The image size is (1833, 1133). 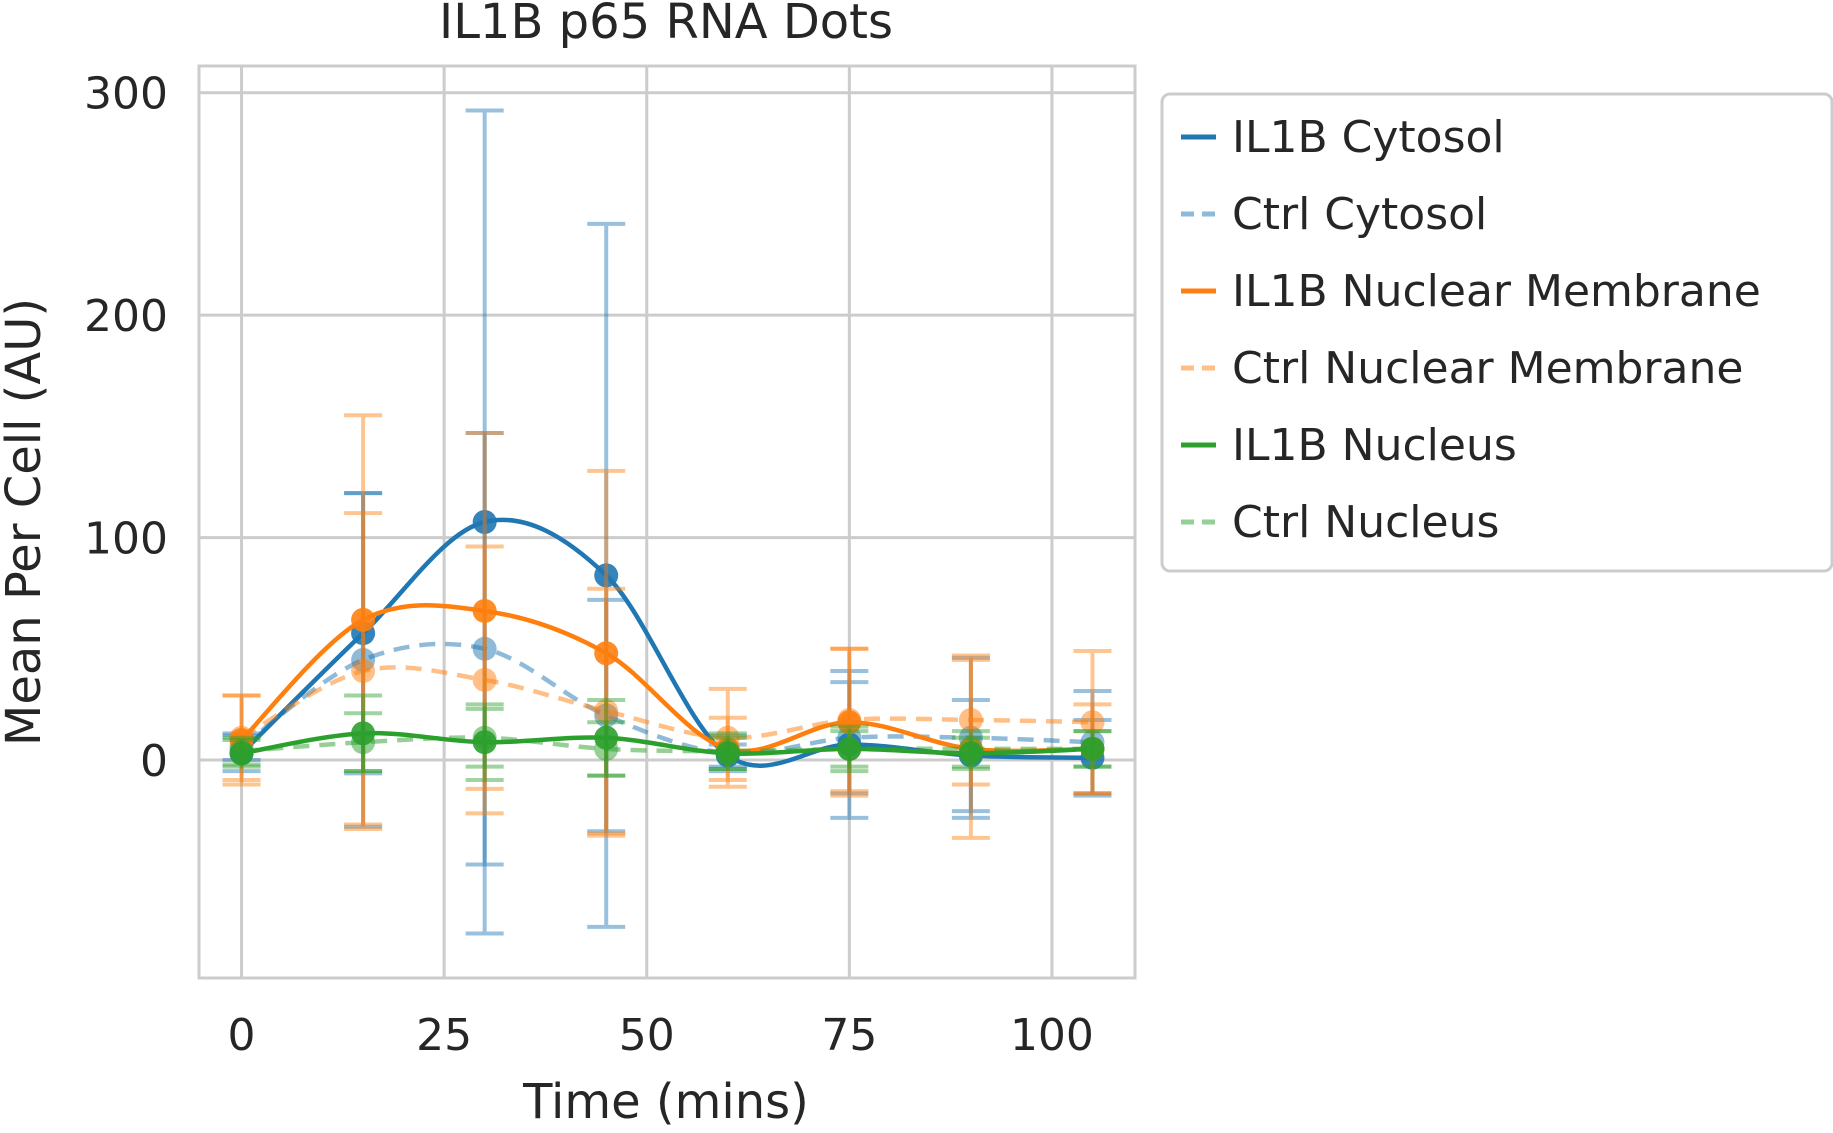 What do you see at coordinates (1496, 291) in the screenshot?
I see `legend-label: IL1B Nuclear Membrane` at bounding box center [1496, 291].